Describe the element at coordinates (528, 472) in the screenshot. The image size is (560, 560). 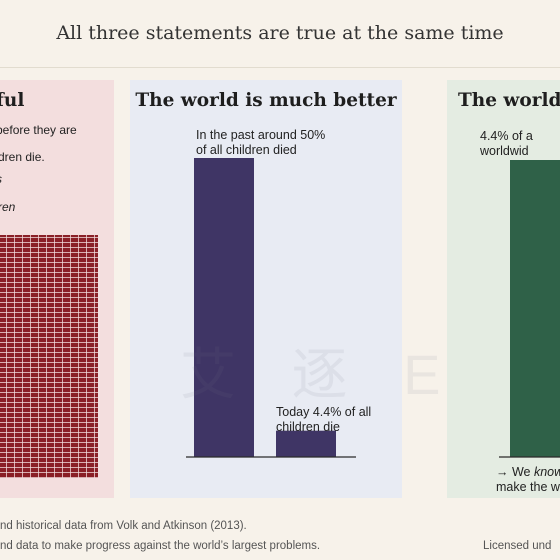
I see `right-note-line-1: → We know` at that location.